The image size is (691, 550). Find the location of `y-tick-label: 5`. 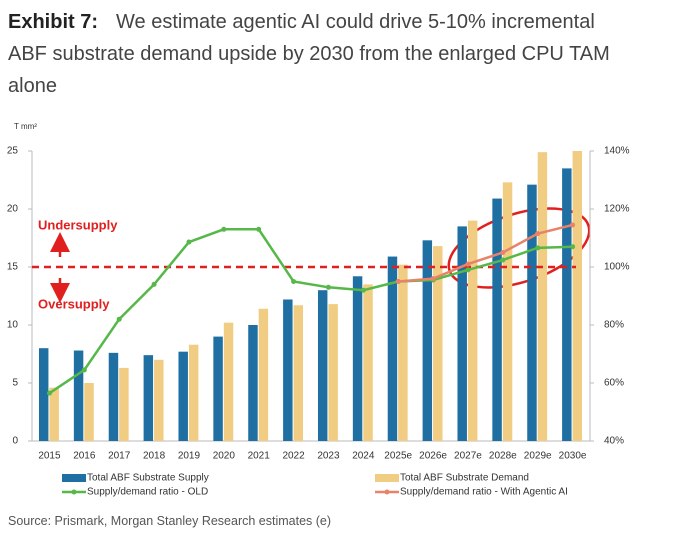

y-tick-label: 5 is located at coordinates (15, 383).